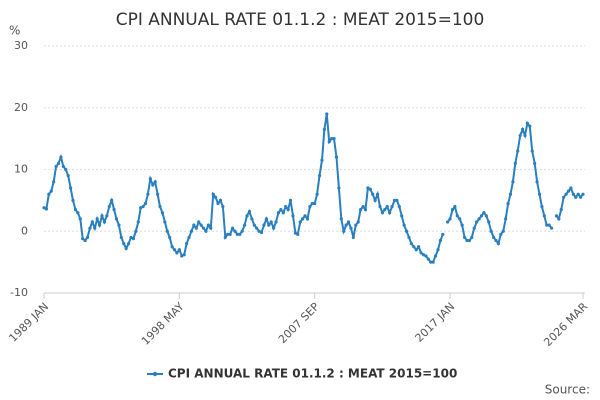  Describe the element at coordinates (21, 169) in the screenshot. I see `y-tick-label: 10` at that location.